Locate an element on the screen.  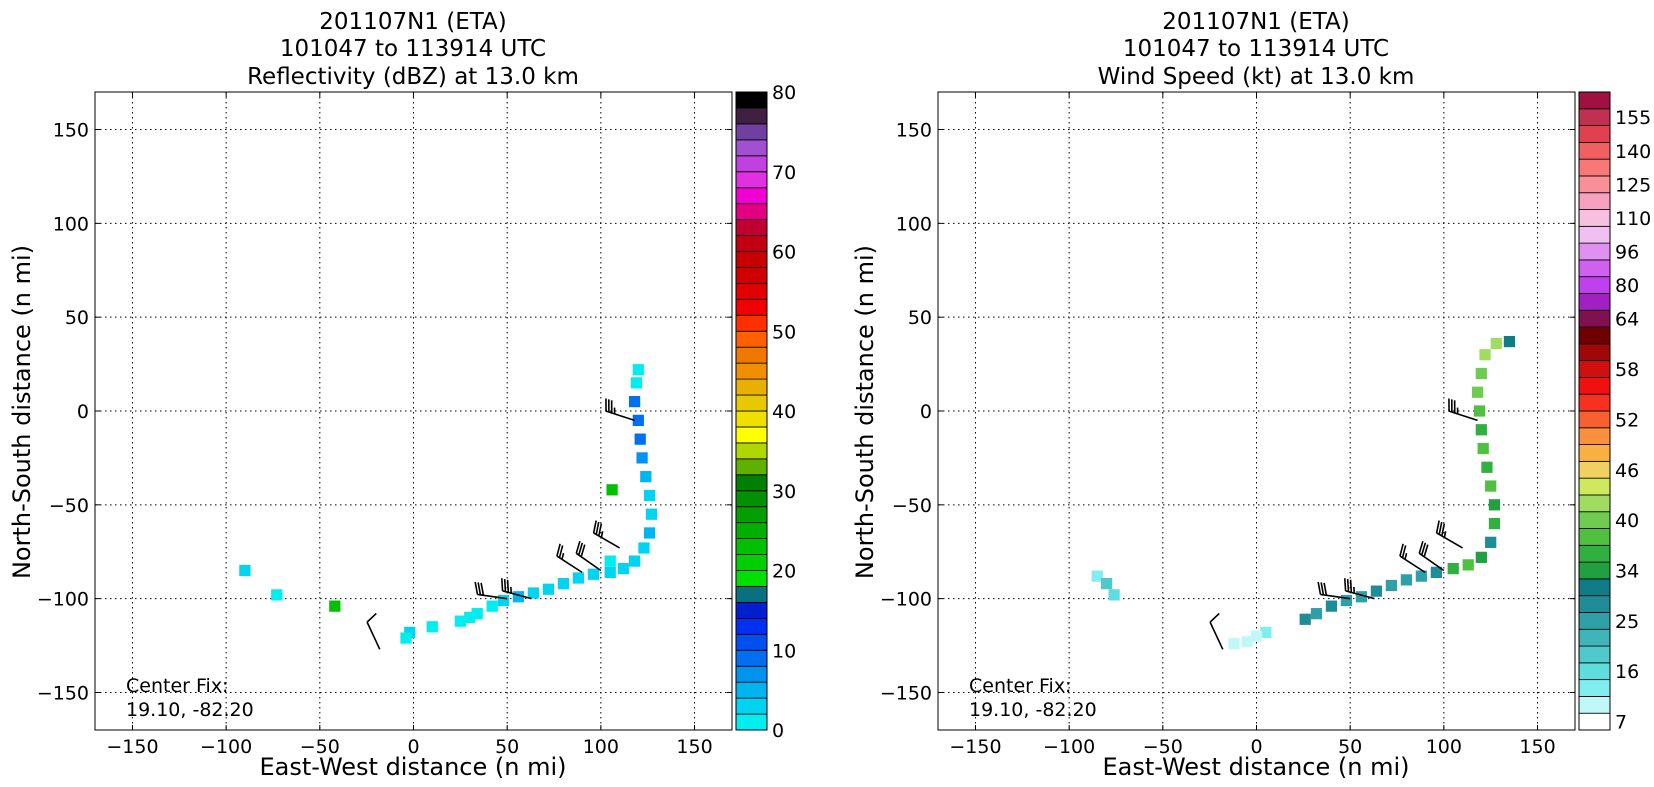
colorbar-tick-label: 52 is located at coordinates (1627, 420).